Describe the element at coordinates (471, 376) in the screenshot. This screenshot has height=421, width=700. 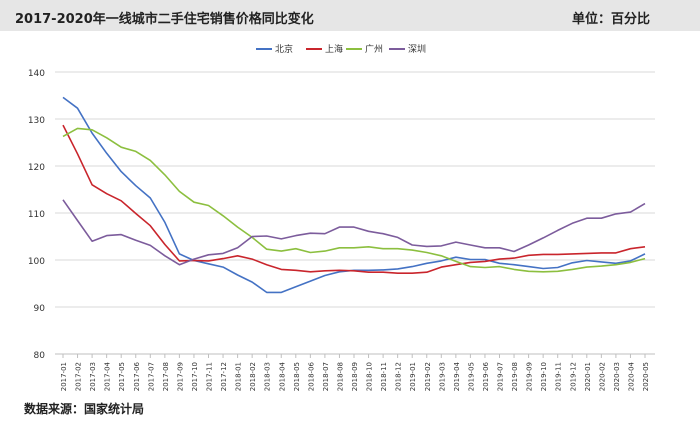
I see `x-tick-label: 2019-05` at that location.